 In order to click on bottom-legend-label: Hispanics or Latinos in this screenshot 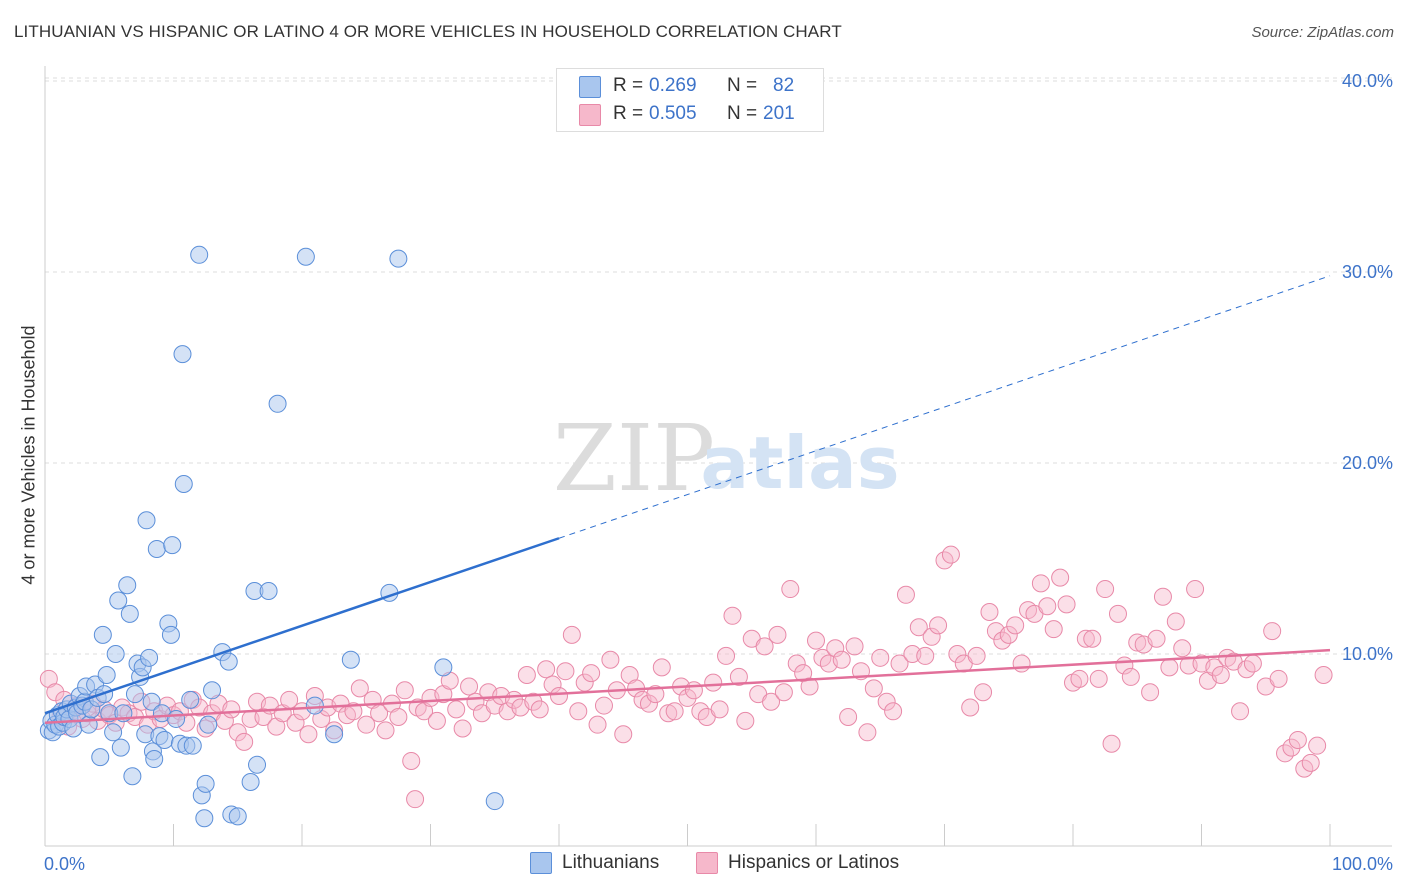, I will do `click(814, 862)`.